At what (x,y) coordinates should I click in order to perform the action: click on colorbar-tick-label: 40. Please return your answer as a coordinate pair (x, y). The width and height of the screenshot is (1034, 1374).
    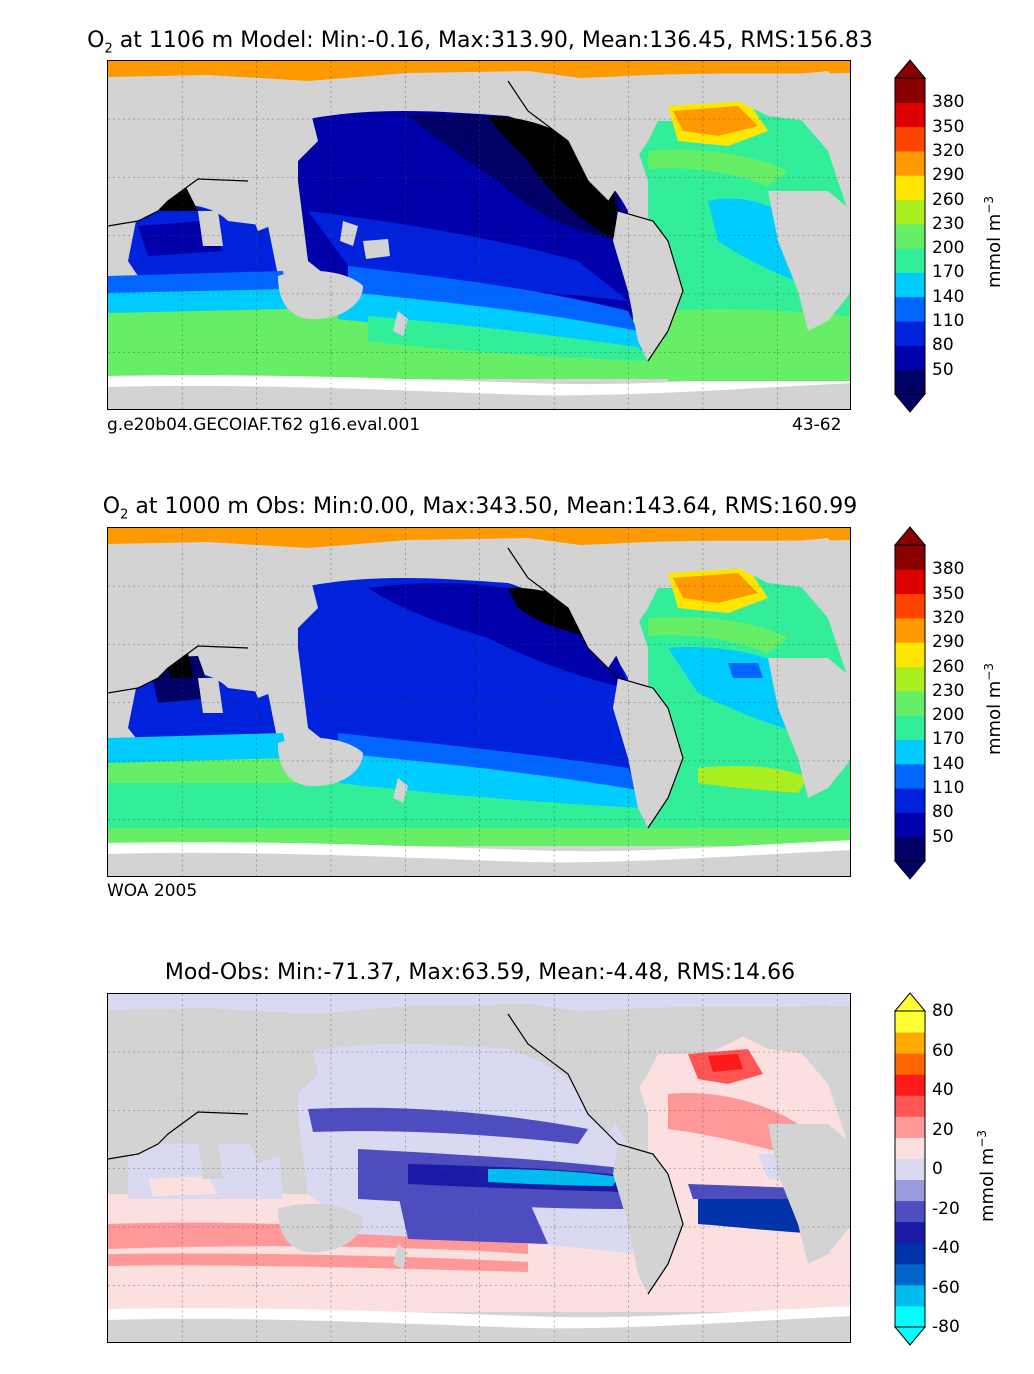
    Looking at the image, I should click on (943, 1090).